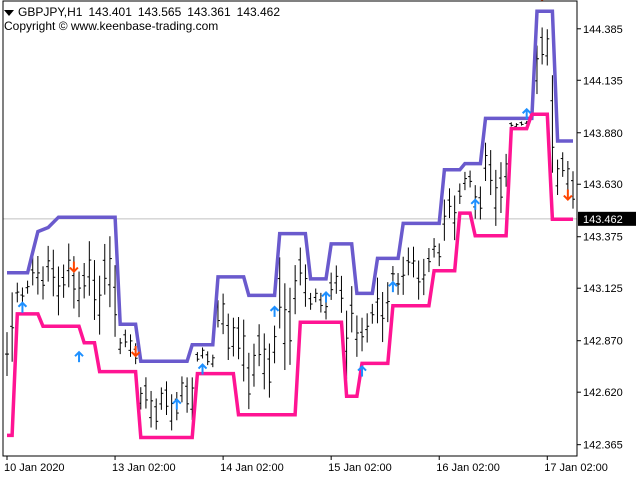 This screenshot has width=640, height=480. Describe the element at coordinates (111, 26) in the screenshot. I see `copyright-text: Copyright © www.keenbase-trading.com` at that location.